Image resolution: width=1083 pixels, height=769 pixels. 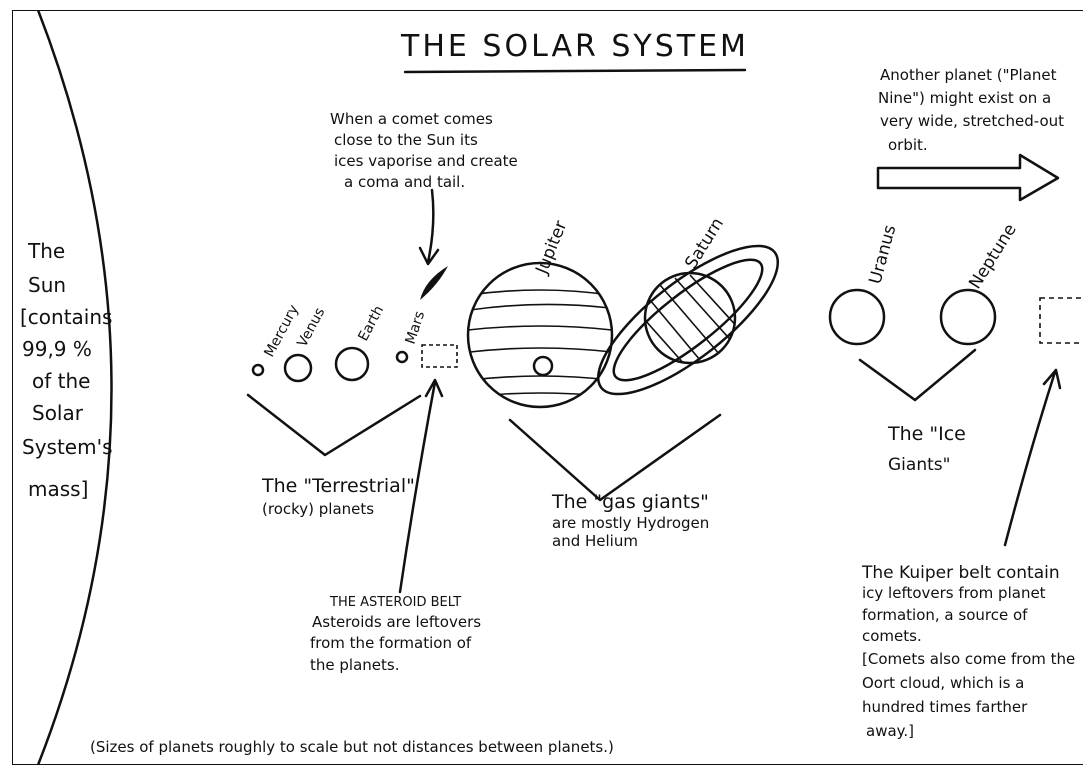 I want to click on kuiper-note: away.], so click(x=890, y=731).